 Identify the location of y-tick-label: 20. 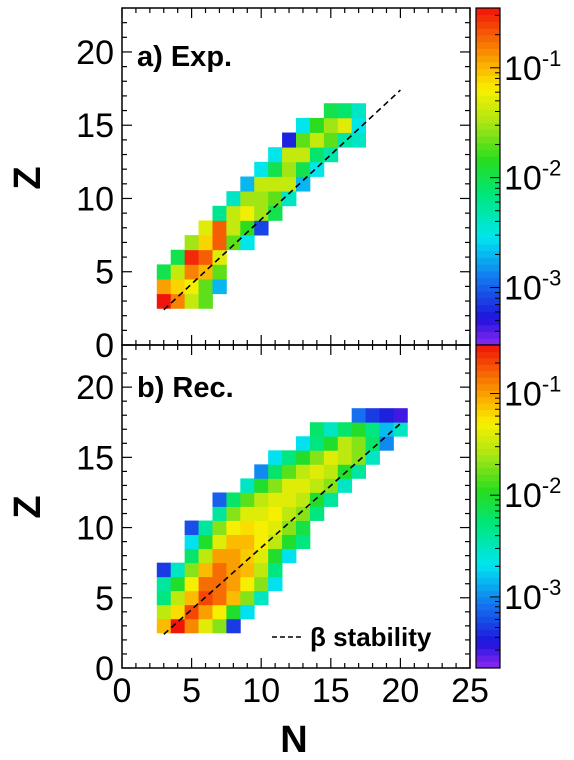
(95, 388).